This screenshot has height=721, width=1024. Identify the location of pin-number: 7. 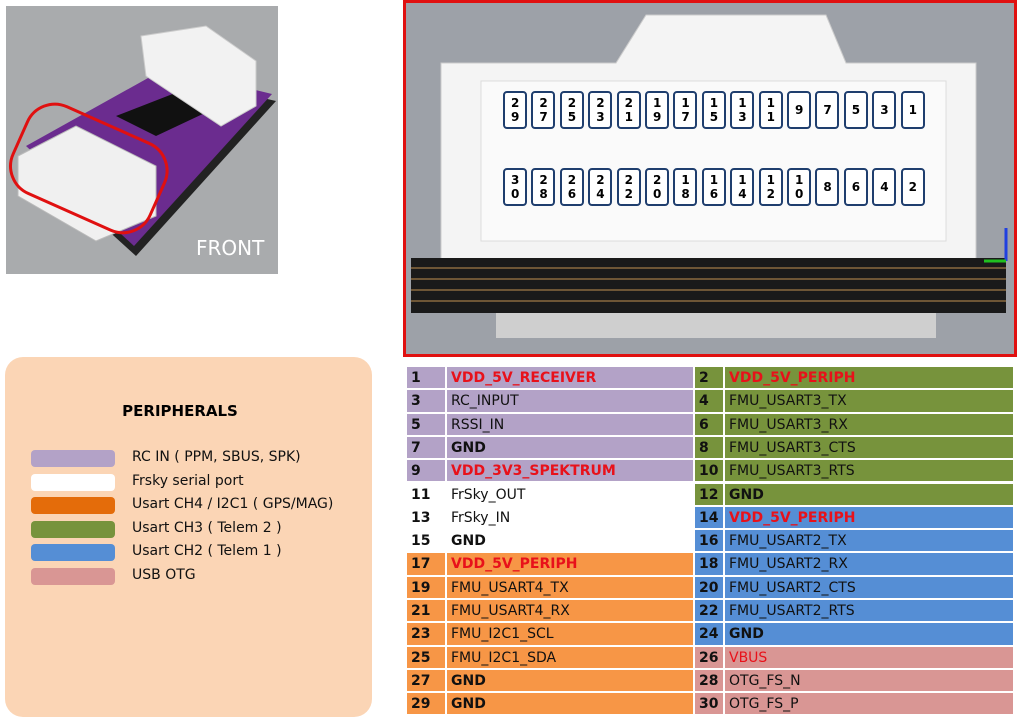
(827, 110).